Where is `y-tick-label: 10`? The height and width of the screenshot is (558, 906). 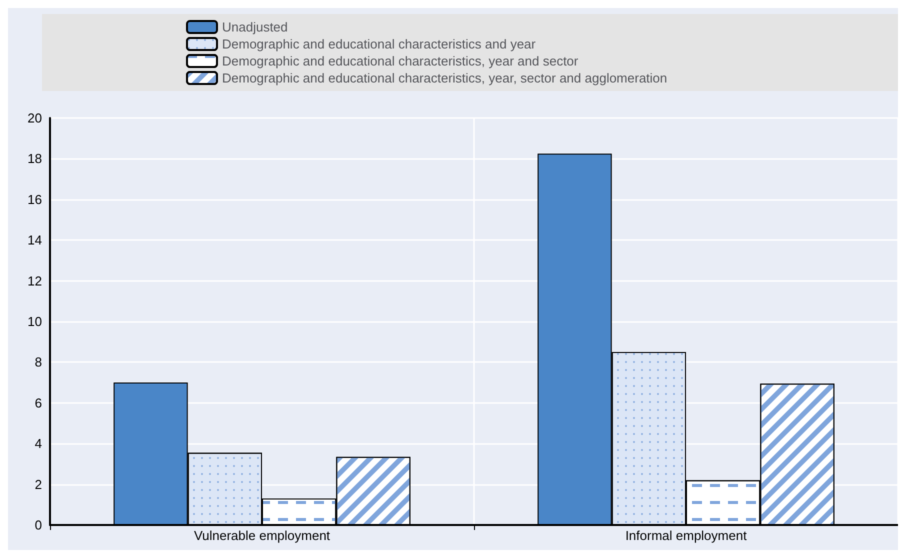
y-tick-label: 10 is located at coordinates (35, 321).